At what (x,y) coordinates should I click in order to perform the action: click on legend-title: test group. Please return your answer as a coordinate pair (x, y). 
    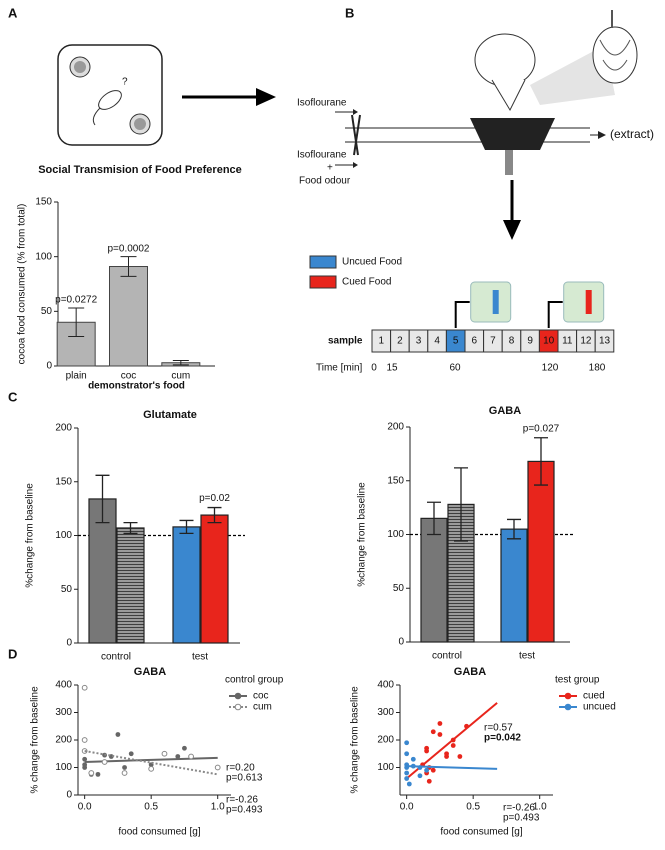
    Looking at the image, I should click on (577, 680).